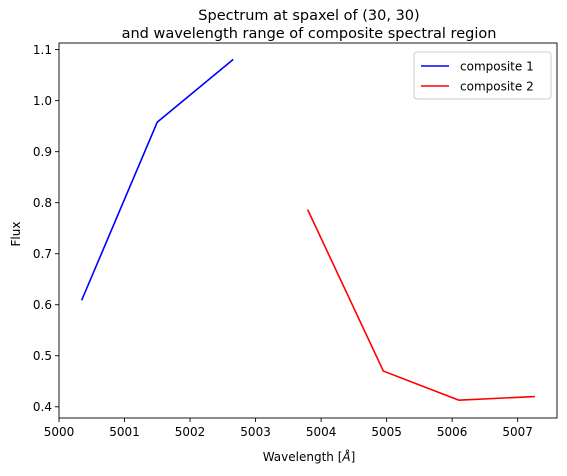  Describe the element at coordinates (452, 432) in the screenshot. I see `x-tick-label: 5006` at that location.